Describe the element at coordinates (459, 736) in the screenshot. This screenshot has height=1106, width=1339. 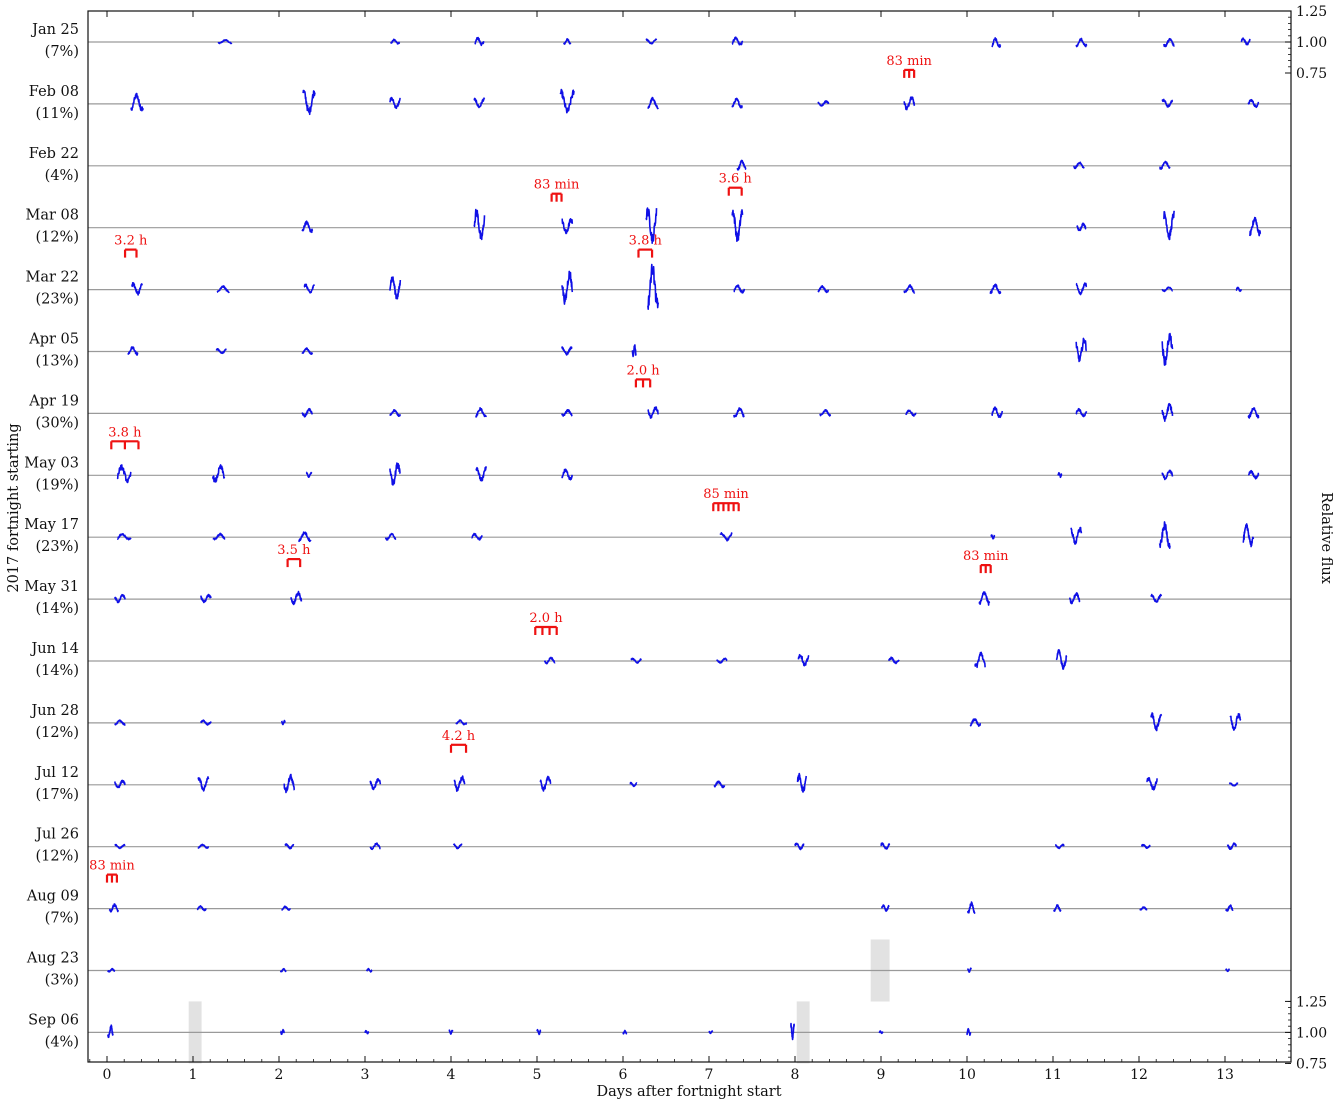
I see `period-label: 4.2 h` at that location.